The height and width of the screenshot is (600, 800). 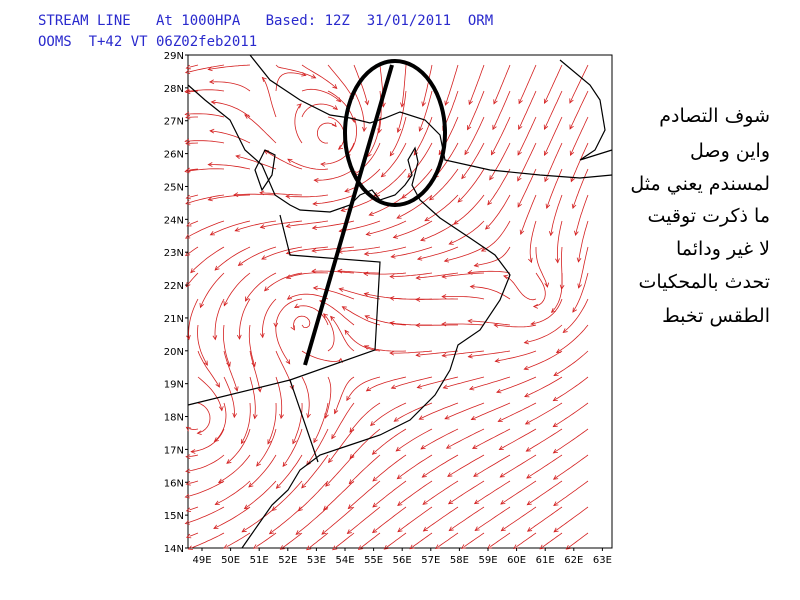 I want to click on note-line: لمسندم يعني مثل, so click(x=700, y=184).